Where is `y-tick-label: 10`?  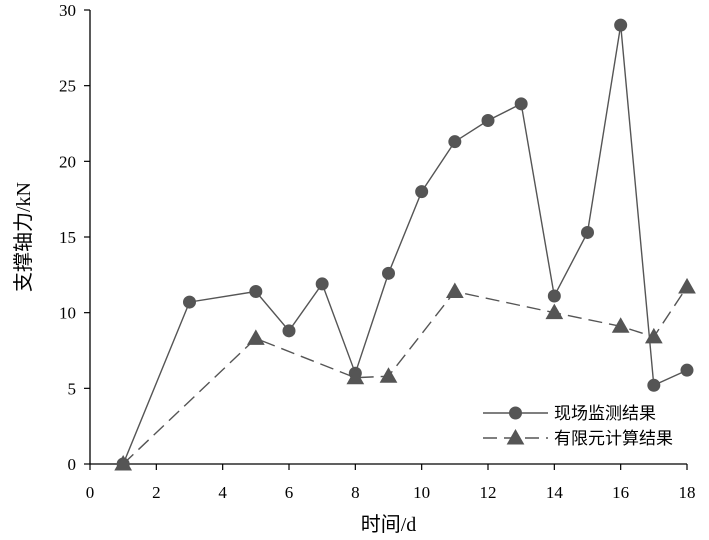
y-tick-label: 10 is located at coordinates (67, 313).